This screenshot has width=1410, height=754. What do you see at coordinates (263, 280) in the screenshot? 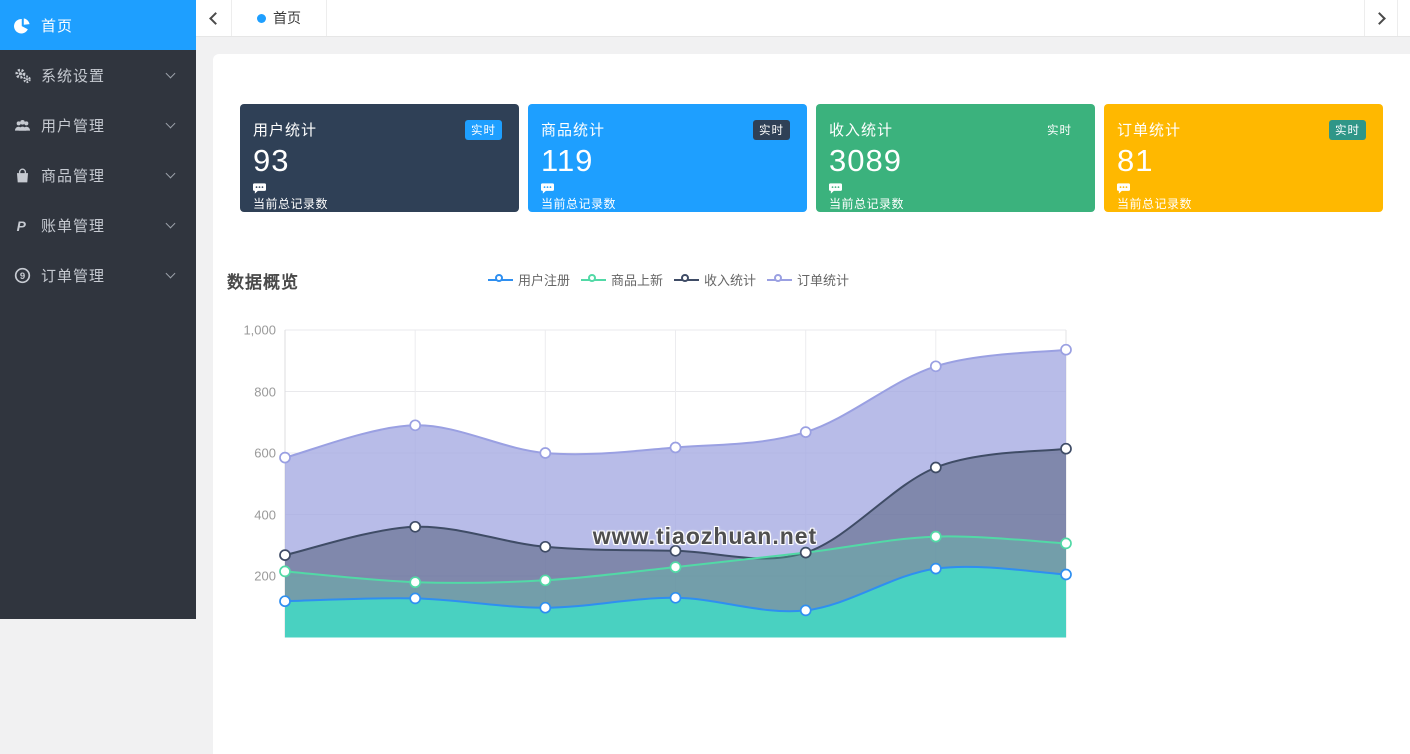
I see `chart-title: 数据概览` at bounding box center [263, 280].